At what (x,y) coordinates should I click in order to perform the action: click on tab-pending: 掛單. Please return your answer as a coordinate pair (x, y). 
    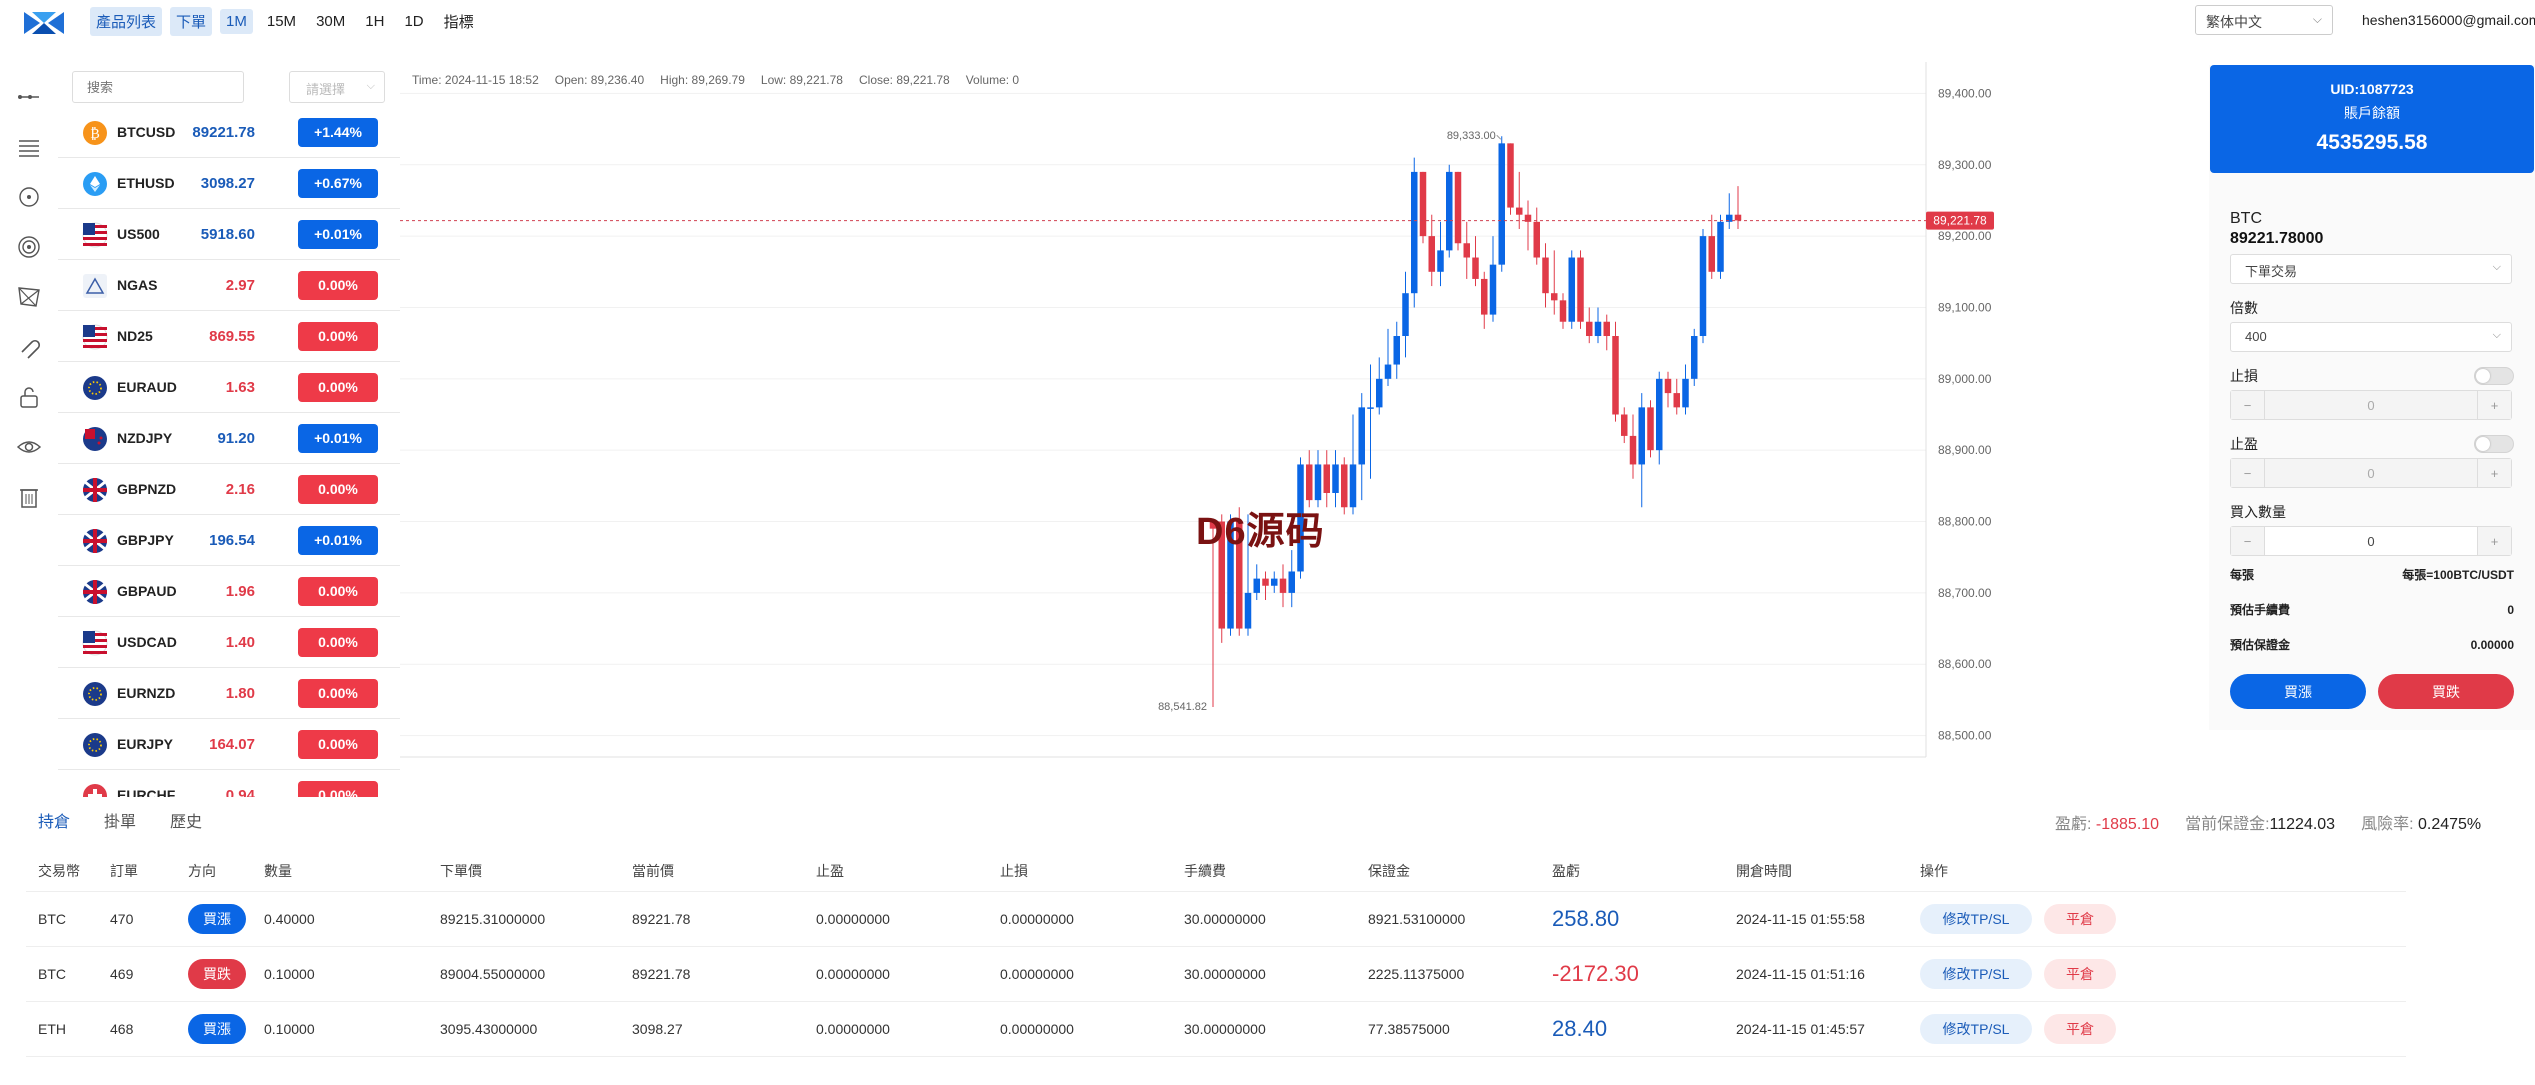
    Looking at the image, I should click on (120, 822).